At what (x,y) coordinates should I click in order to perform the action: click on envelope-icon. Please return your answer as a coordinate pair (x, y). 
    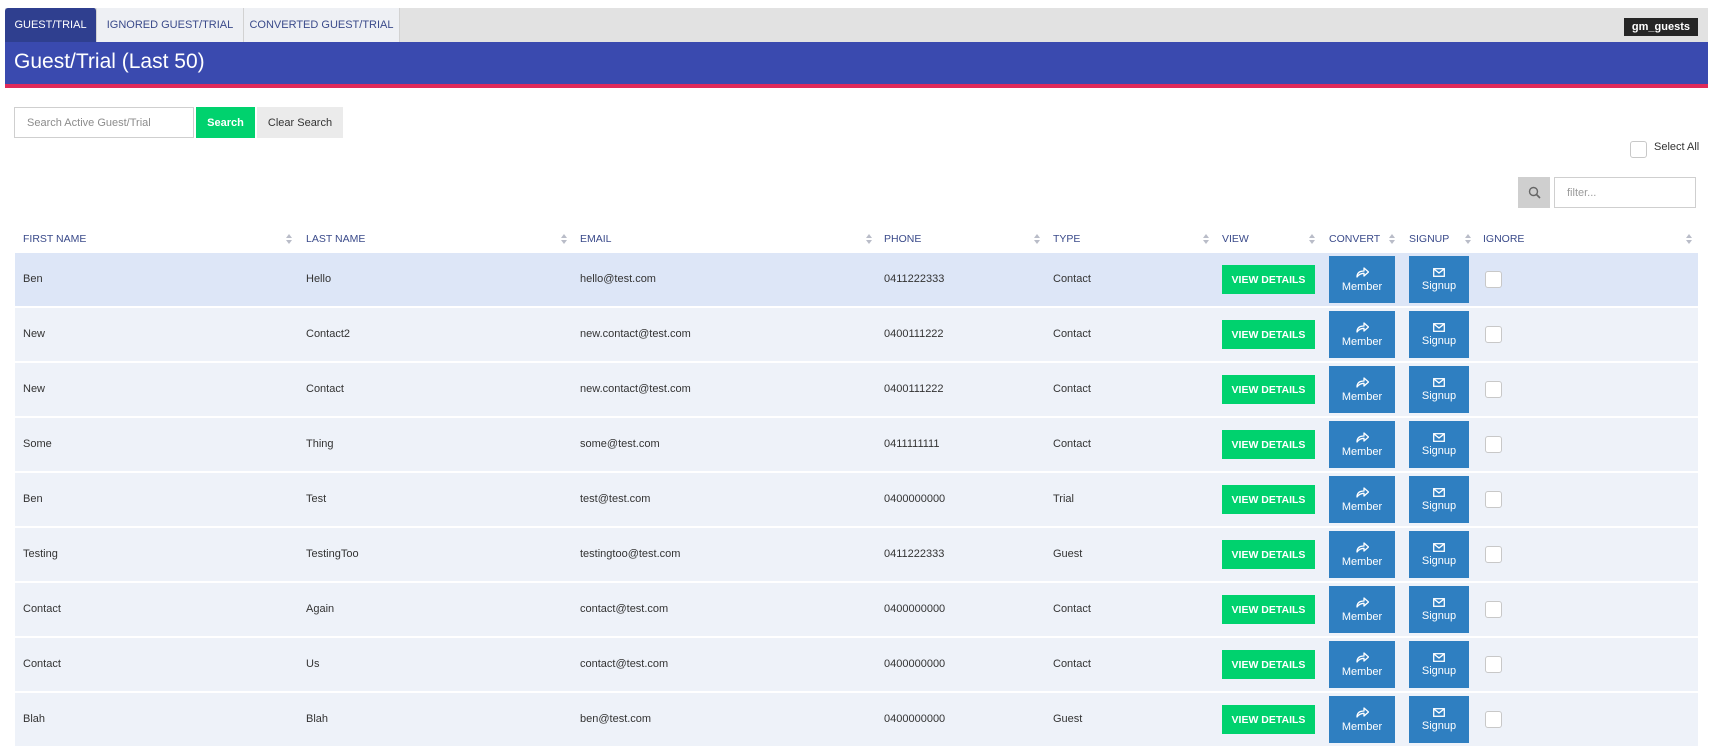
    Looking at the image, I should click on (1439, 492).